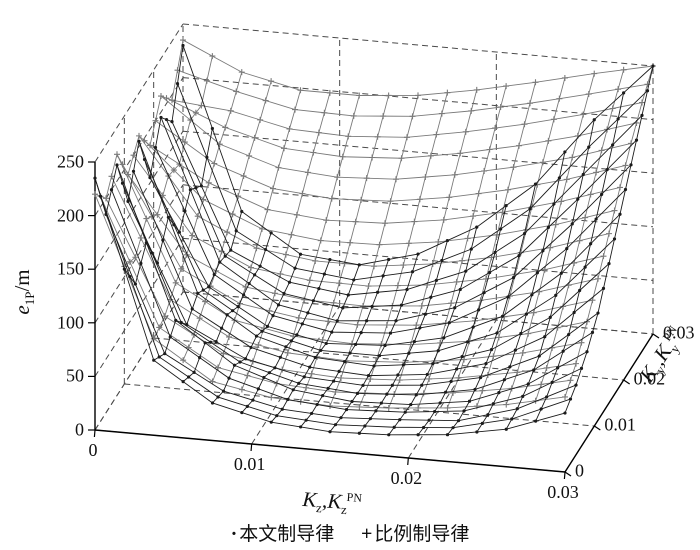 This screenshot has height=550, width=700. I want to click on legend-label-pn: 比例制导律, so click(422, 534).